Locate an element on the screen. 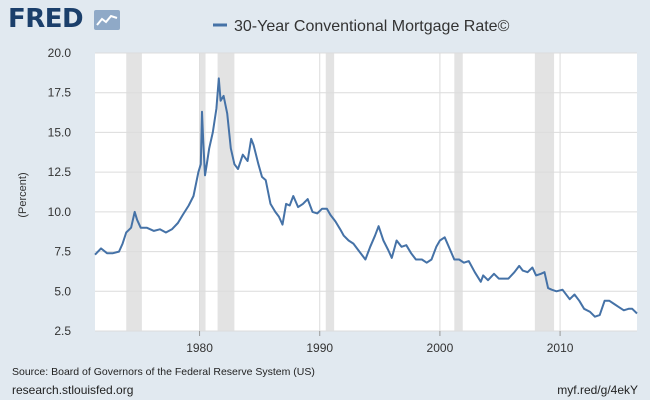  y-axis-label: (Percent) is located at coordinates (23, 194).